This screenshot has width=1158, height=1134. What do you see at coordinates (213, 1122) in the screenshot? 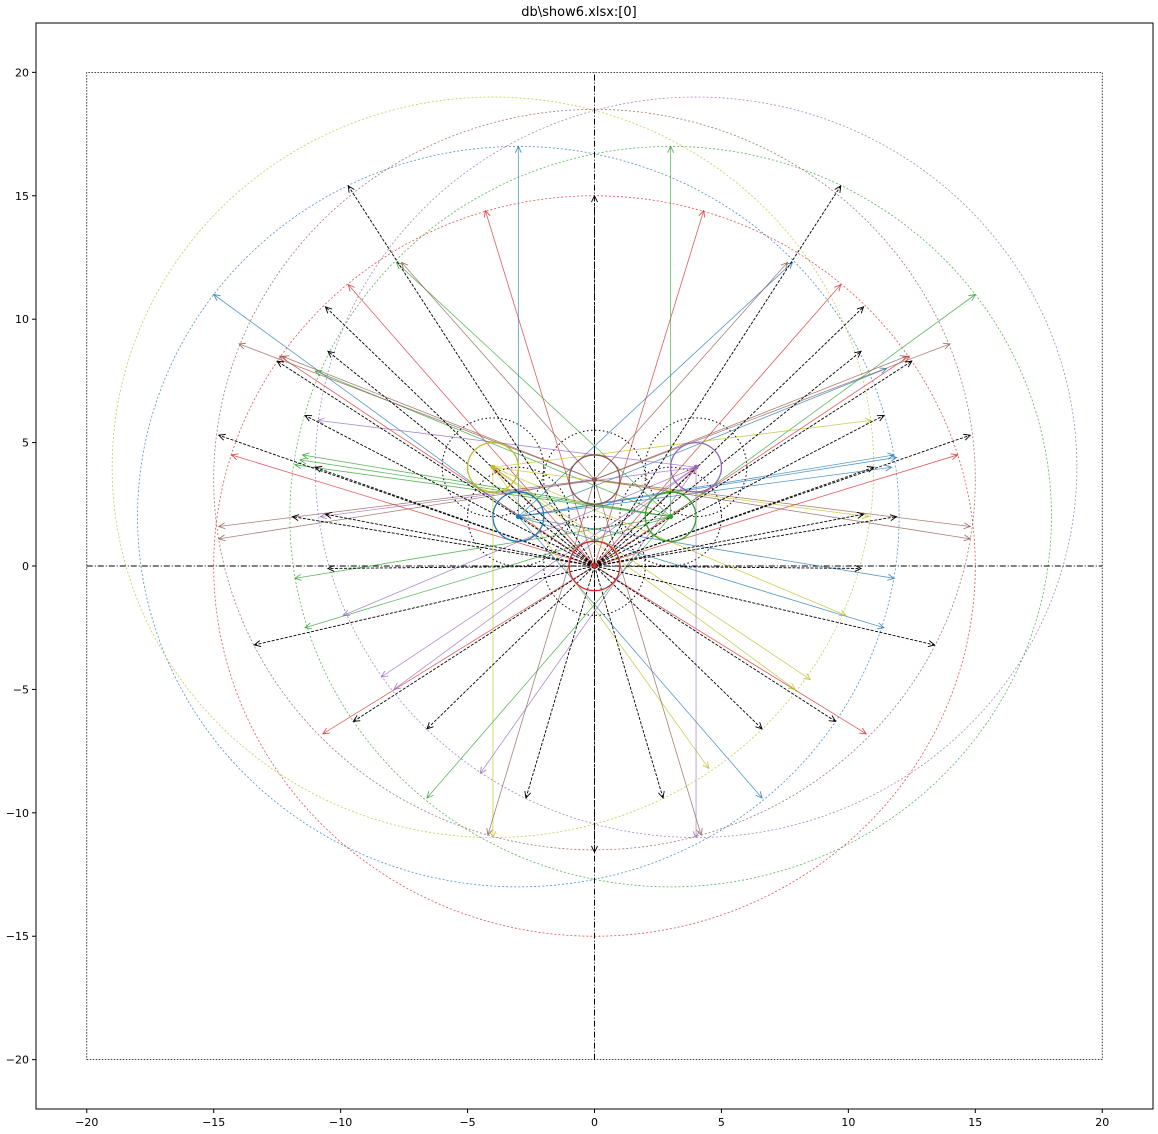
I see `x-tick-label: −15` at bounding box center [213, 1122].